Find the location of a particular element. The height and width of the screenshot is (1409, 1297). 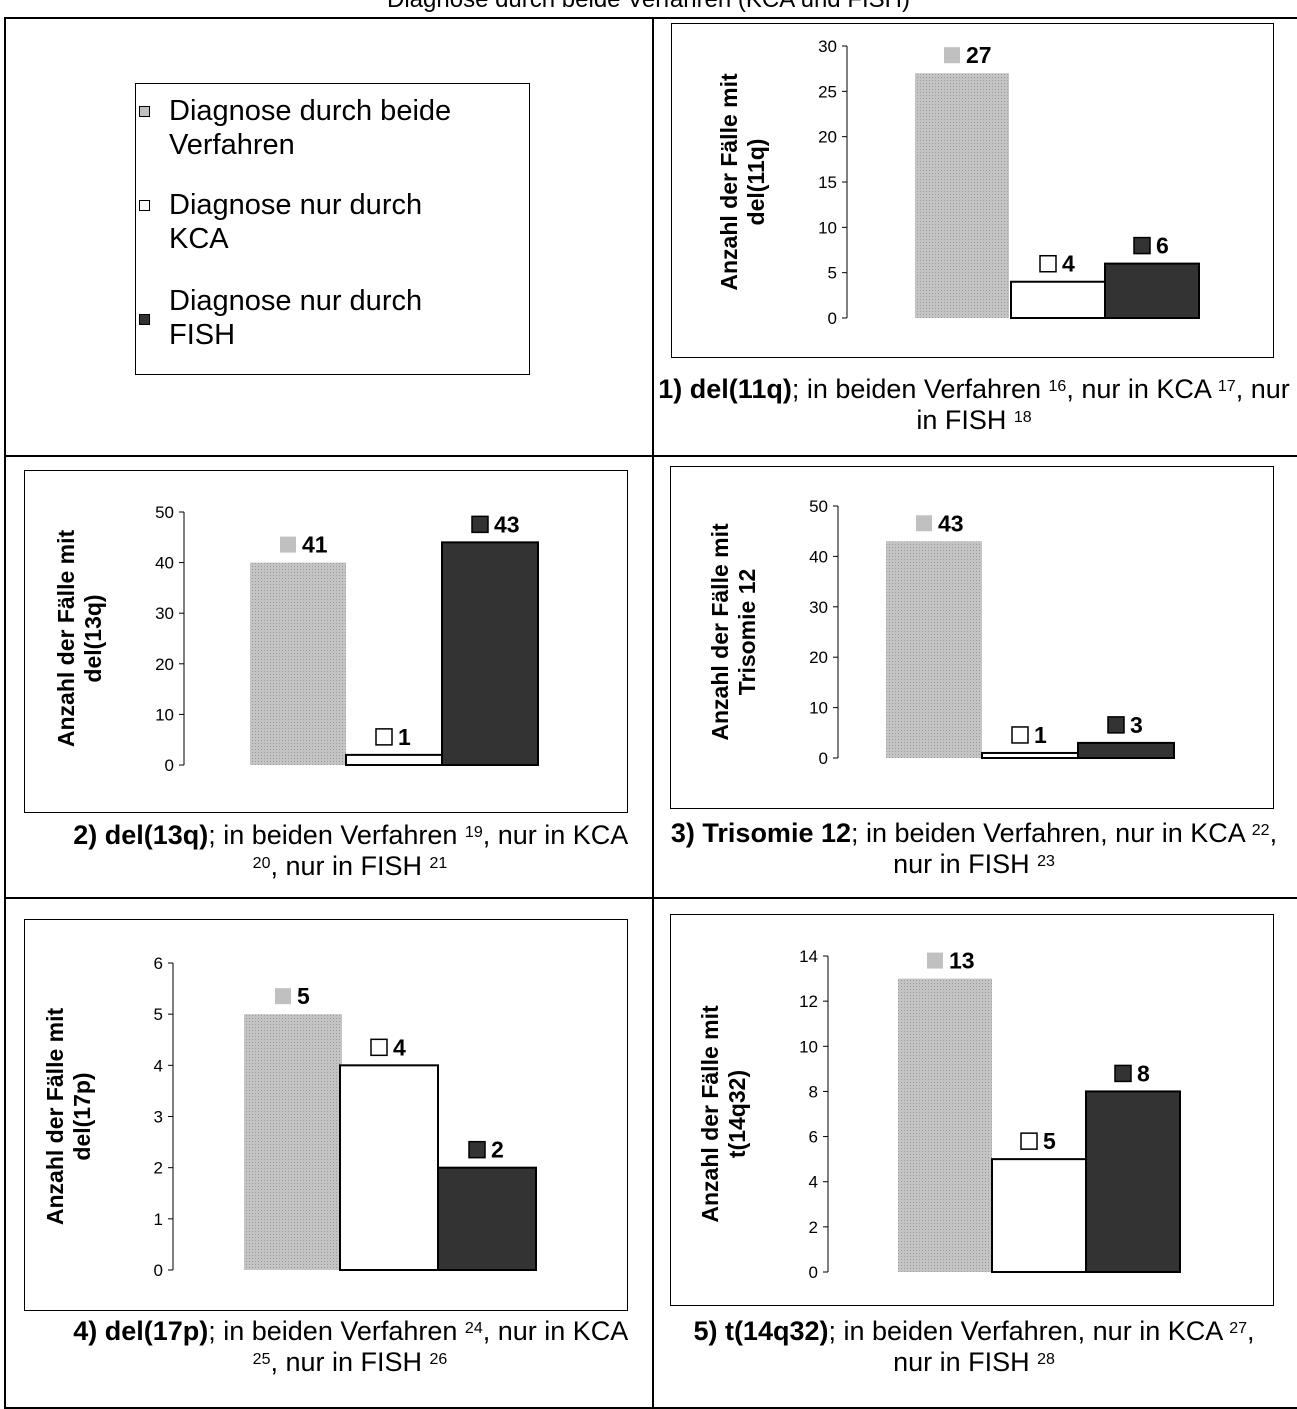

chart-del17p: 0 1 2 3 4 5 6 Anzahl der Fälle mitdel(17p) 5 4 2 is located at coordinates (326, 1115).